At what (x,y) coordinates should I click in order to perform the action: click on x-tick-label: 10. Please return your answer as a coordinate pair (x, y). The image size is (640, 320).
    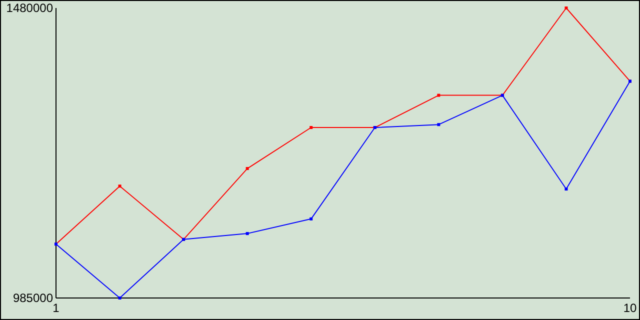
    Looking at the image, I should click on (630, 308).